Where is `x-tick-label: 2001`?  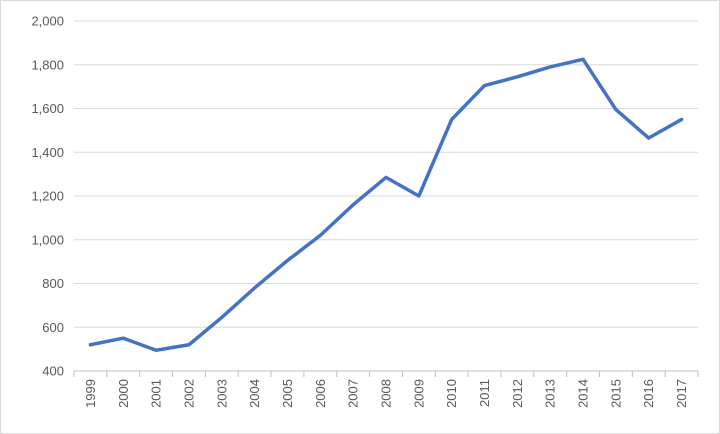 x-tick-label: 2001 is located at coordinates (156, 393).